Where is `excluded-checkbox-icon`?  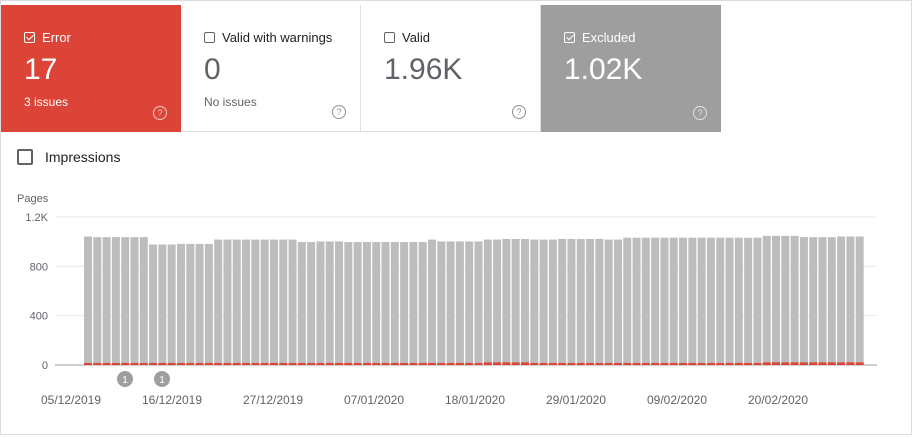
excluded-checkbox-icon is located at coordinates (569, 37).